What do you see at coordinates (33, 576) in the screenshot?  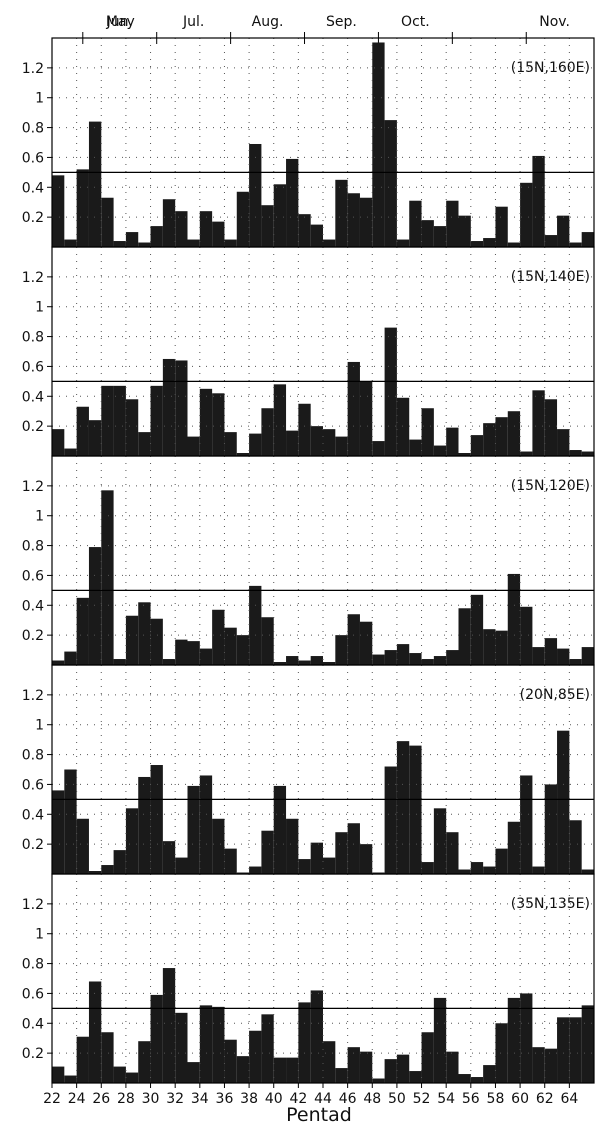 I see `y-tick-label: 0.6` at bounding box center [33, 576].